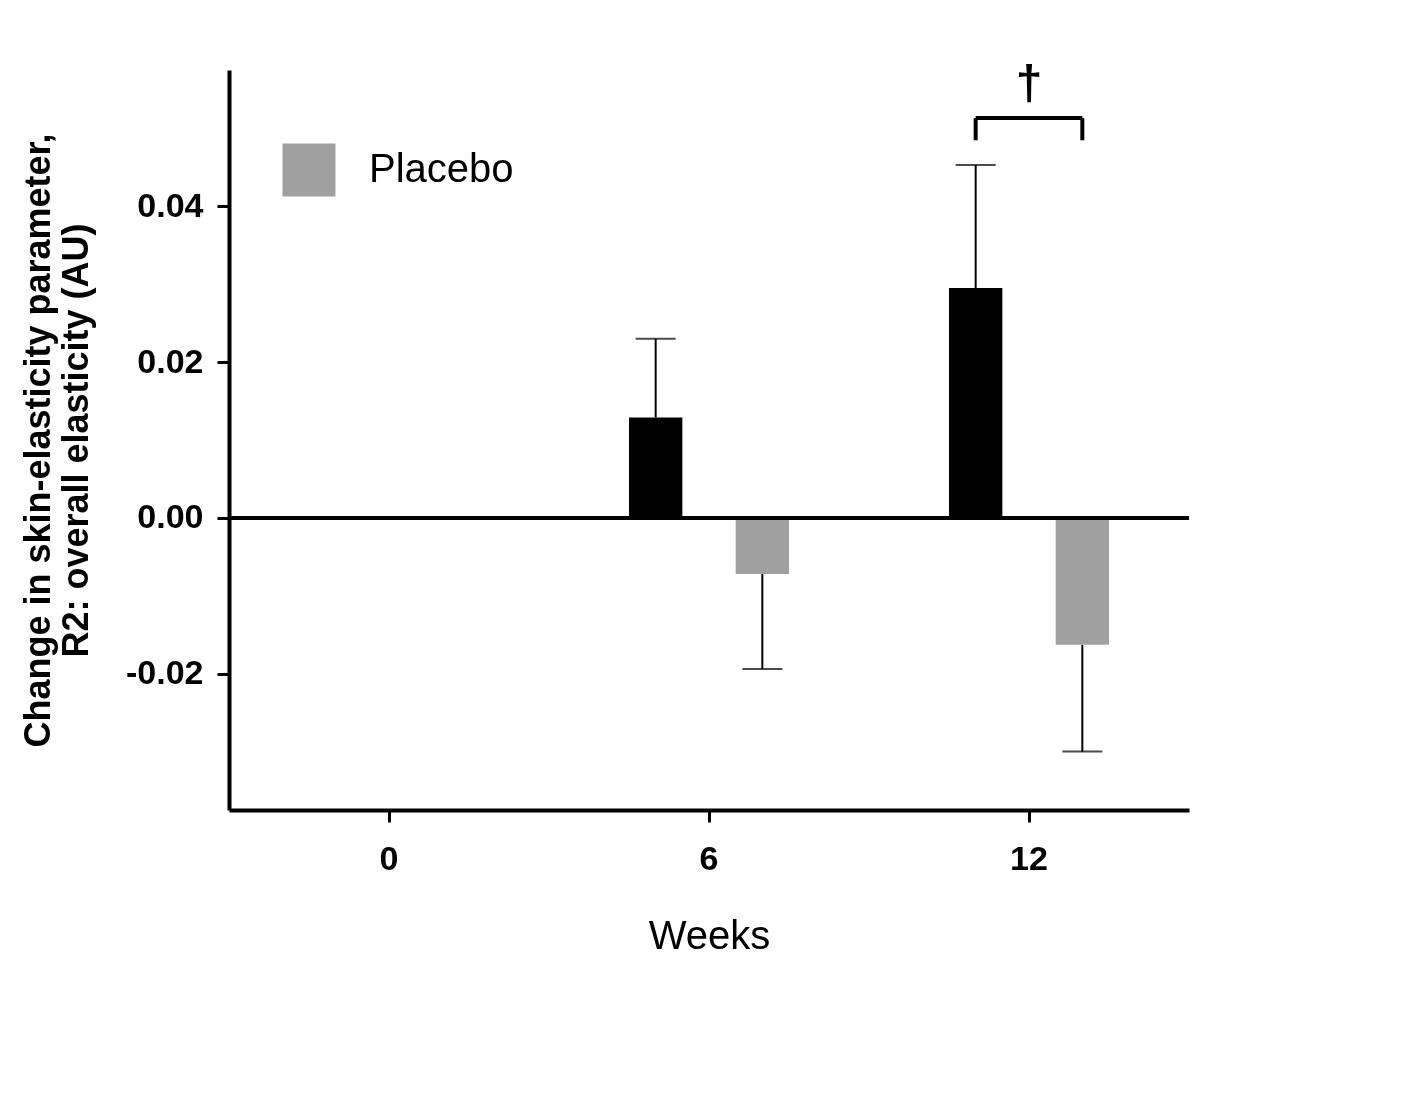 This screenshot has height=1114, width=1412. I want to click on x-tick-label: 12, so click(1029, 857).